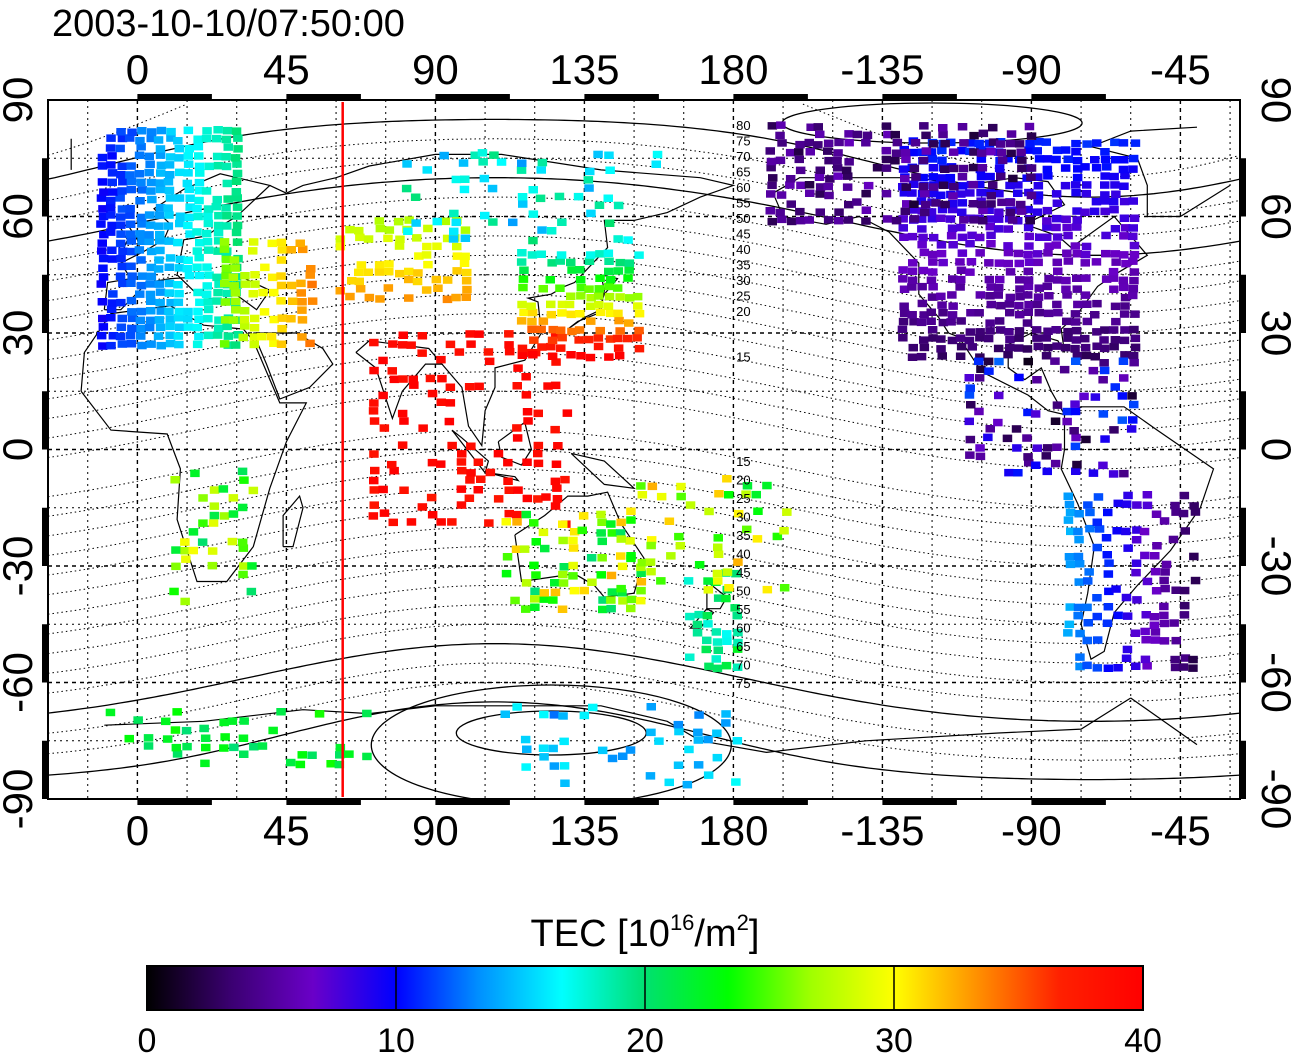 This screenshot has height=1057, width=1292. I want to click on coastline, so click(603, 471).